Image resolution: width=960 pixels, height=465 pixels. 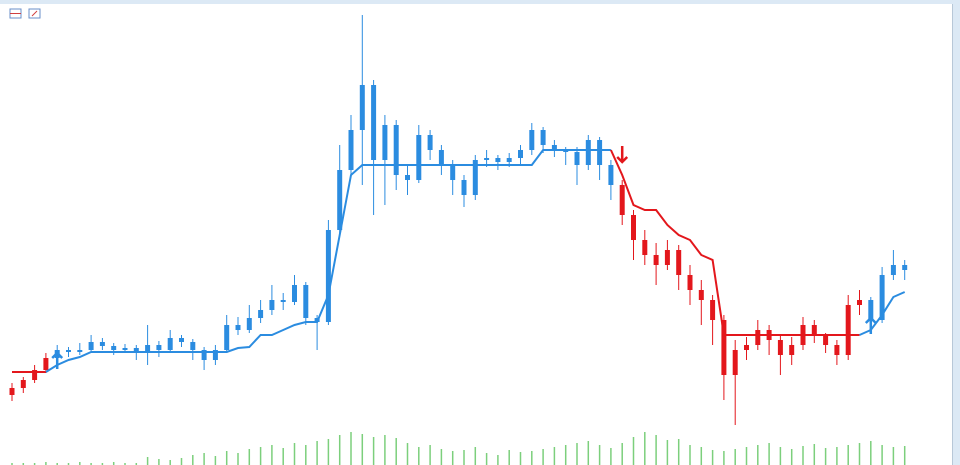 What do you see at coordinates (622, 155) in the screenshot?
I see `sell-arrow` at bounding box center [622, 155].